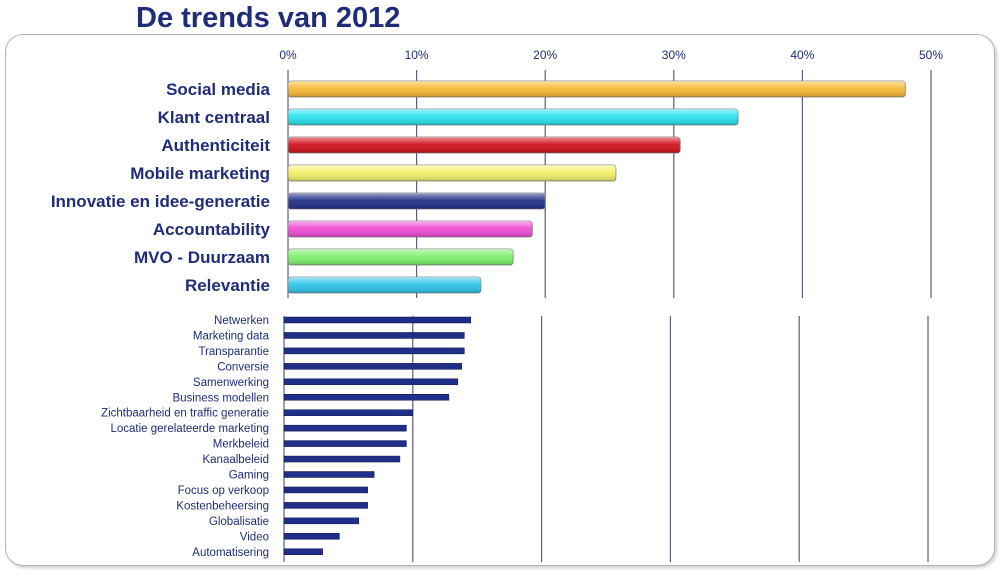 The height and width of the screenshot is (573, 1002). Describe the element at coordinates (235, 460) in the screenshot. I see `sub-category-label: Kanaalbeleid` at that location.